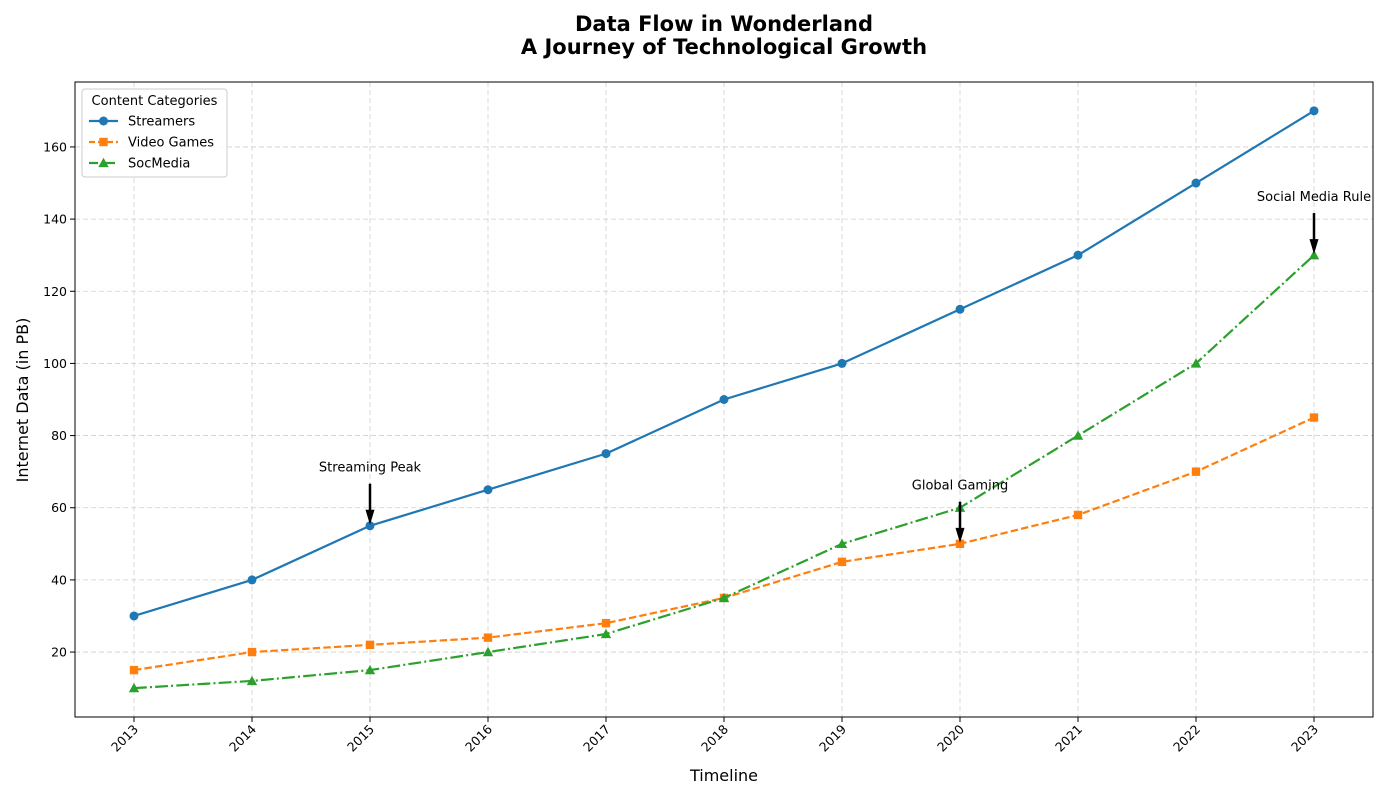 The image size is (1400, 800). I want to click on x-tick-label: 2015, so click(360, 738).